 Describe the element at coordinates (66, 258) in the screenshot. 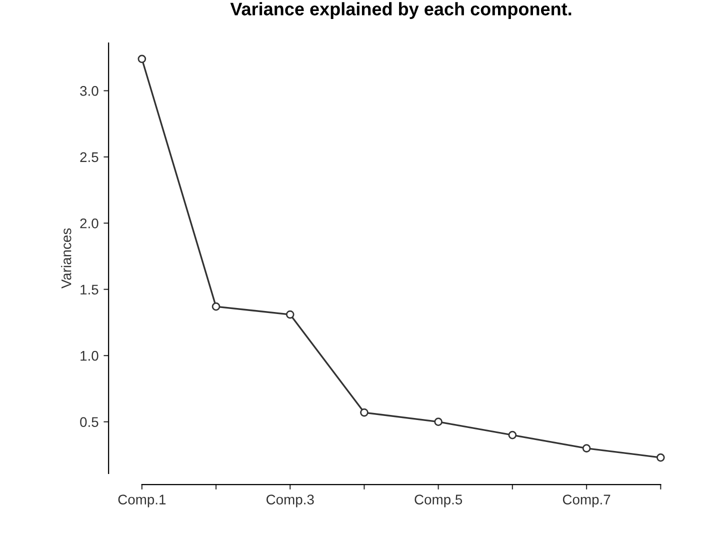

I see `y-axis-title: Variances` at that location.